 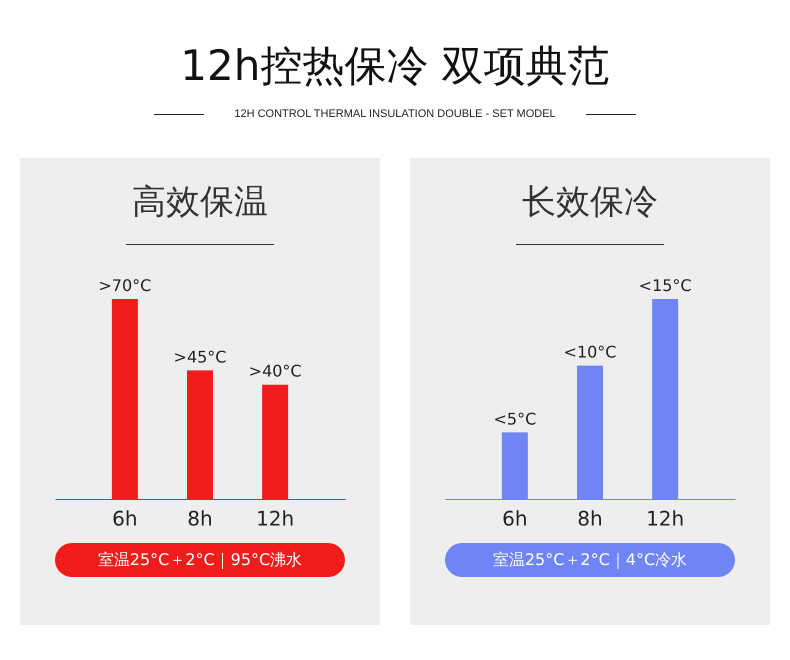 I want to click on text: 12h控热保冷 双项典范, so click(x=395, y=66).